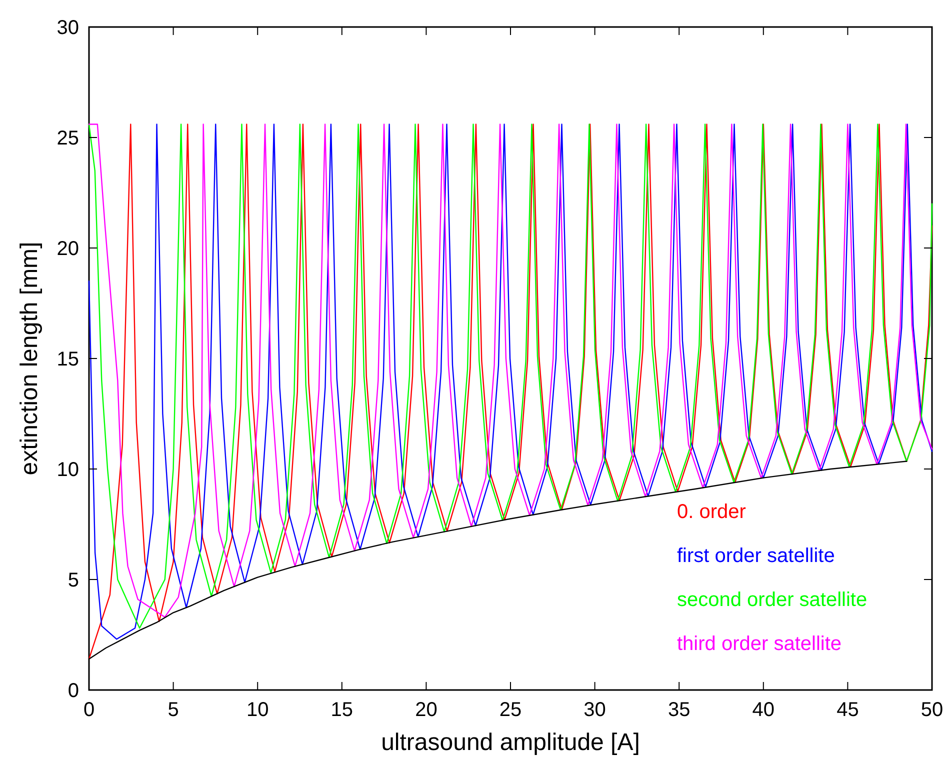  Describe the element at coordinates (89, 710) in the screenshot. I see `x-tick-label: 0` at that location.